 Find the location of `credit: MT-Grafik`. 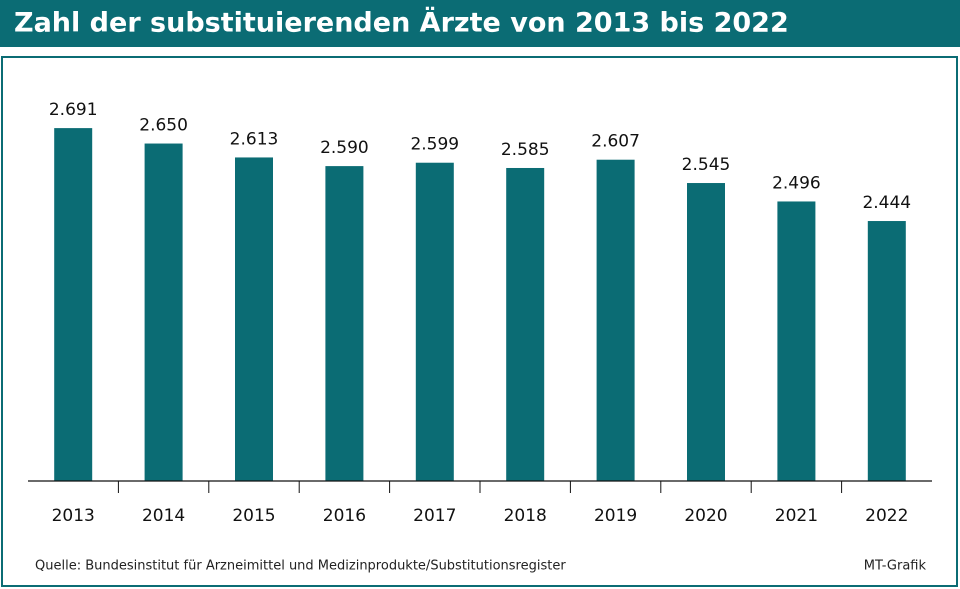

credit: MT-Grafik is located at coordinates (895, 566).